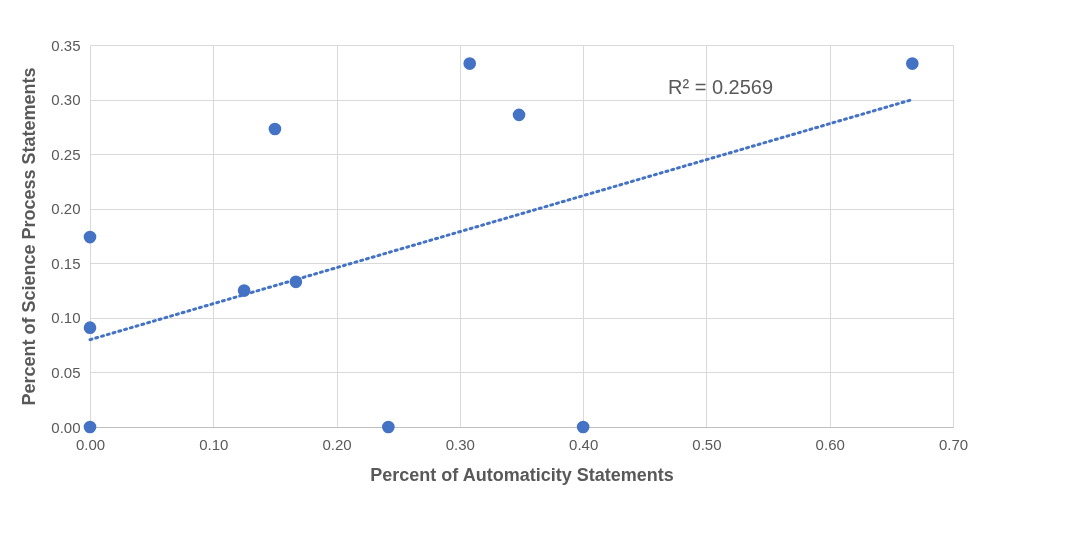 The image size is (1090, 538). Describe the element at coordinates (337, 444) in the screenshot. I see `x-tick-label: 0.20` at that location.